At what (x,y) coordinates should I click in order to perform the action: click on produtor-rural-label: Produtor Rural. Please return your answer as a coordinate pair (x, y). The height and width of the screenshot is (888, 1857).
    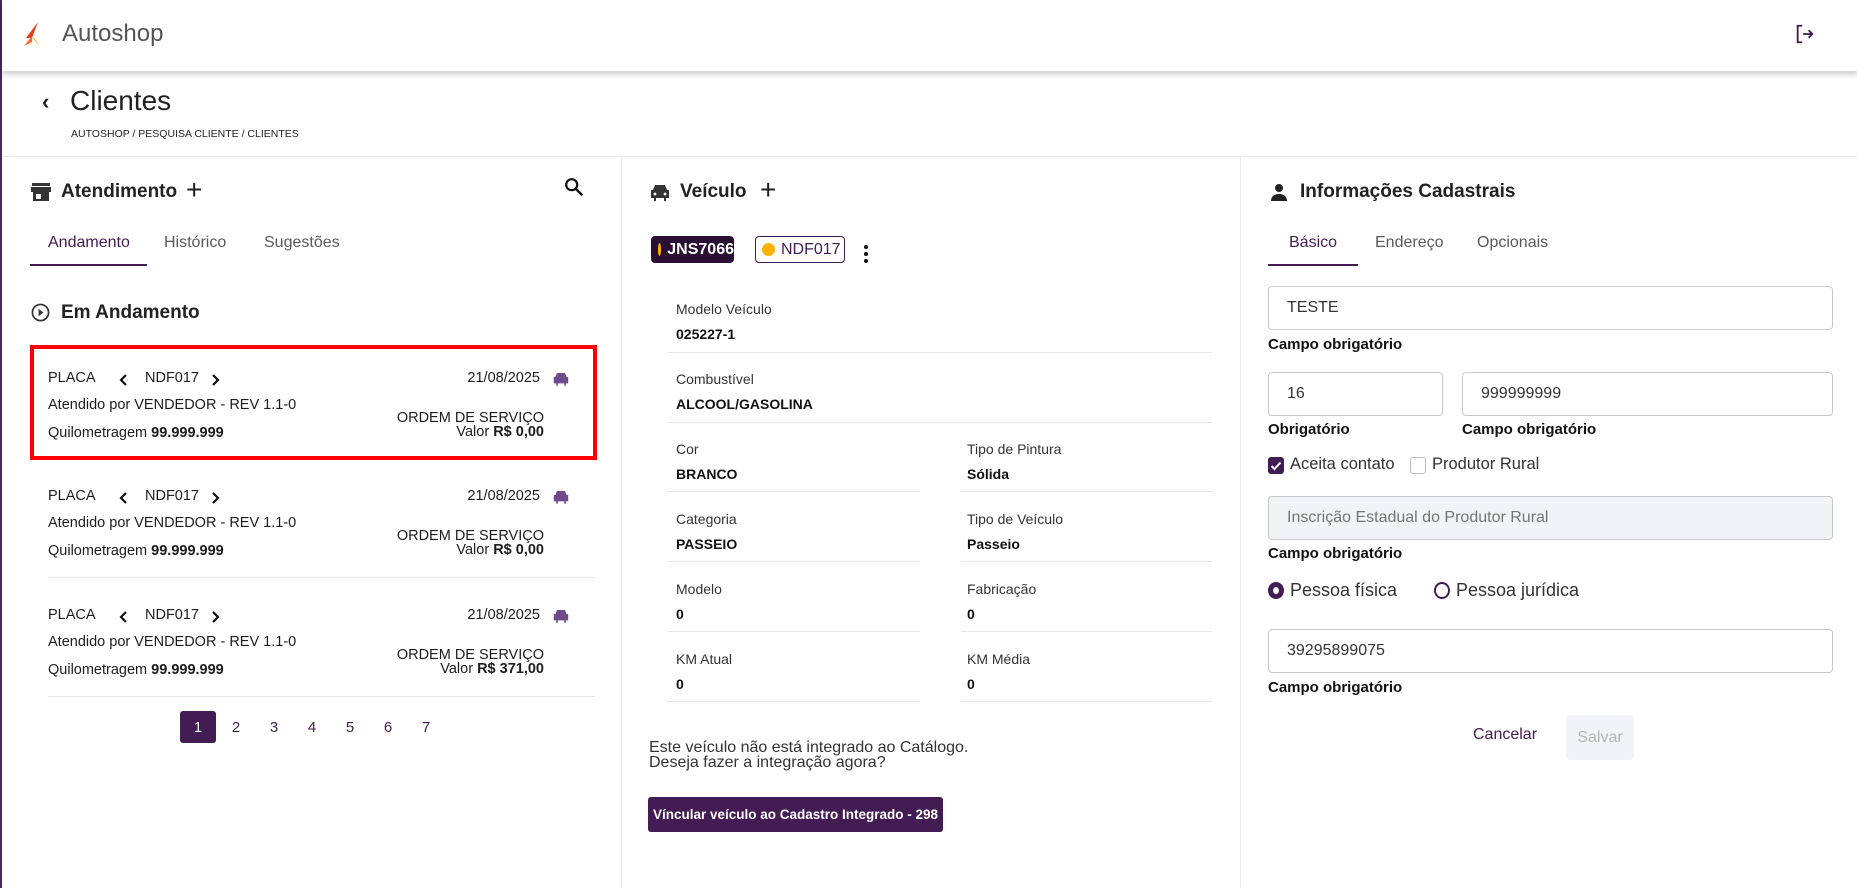
    Looking at the image, I should click on (1486, 464).